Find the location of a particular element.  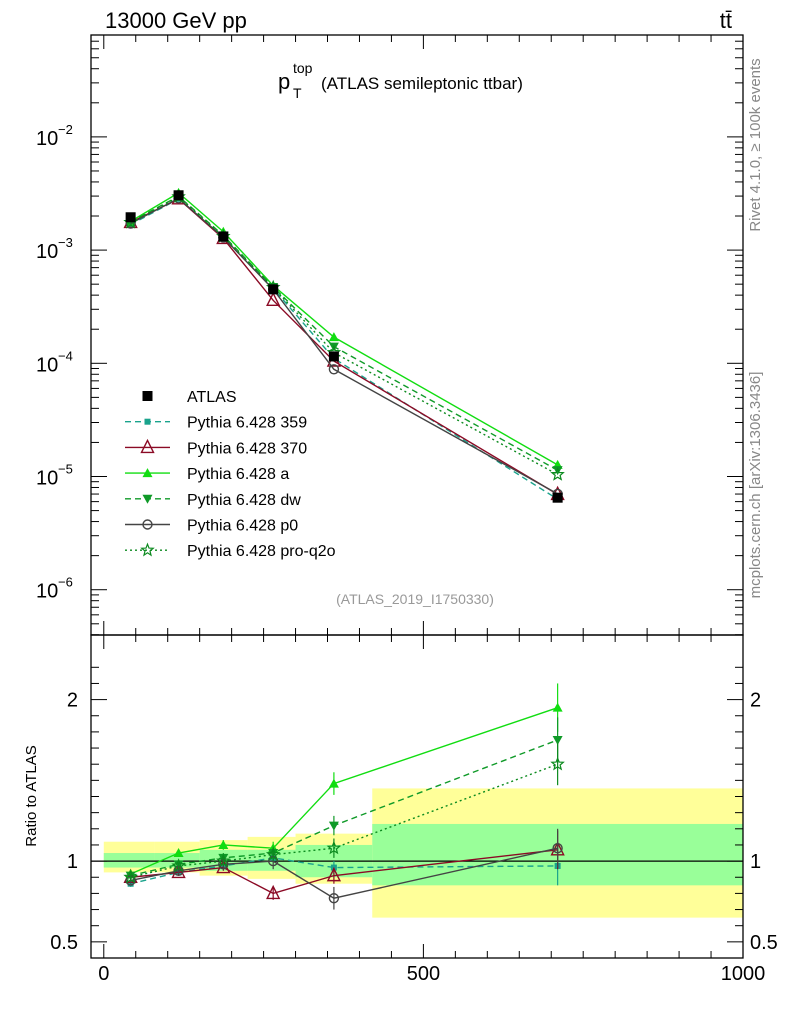

y-tick-label-exp-4: −2 is located at coordinates (65, 129).